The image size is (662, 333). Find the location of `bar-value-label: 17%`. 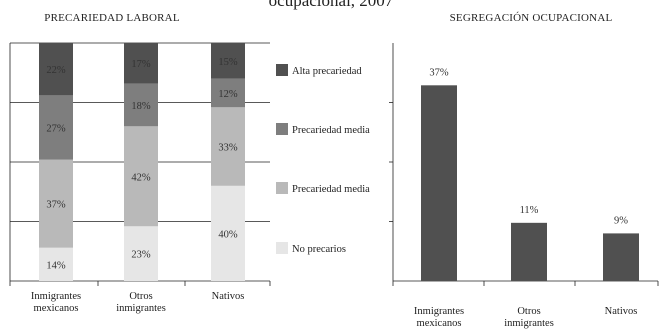

bar-value-label: 17% is located at coordinates (141, 64).